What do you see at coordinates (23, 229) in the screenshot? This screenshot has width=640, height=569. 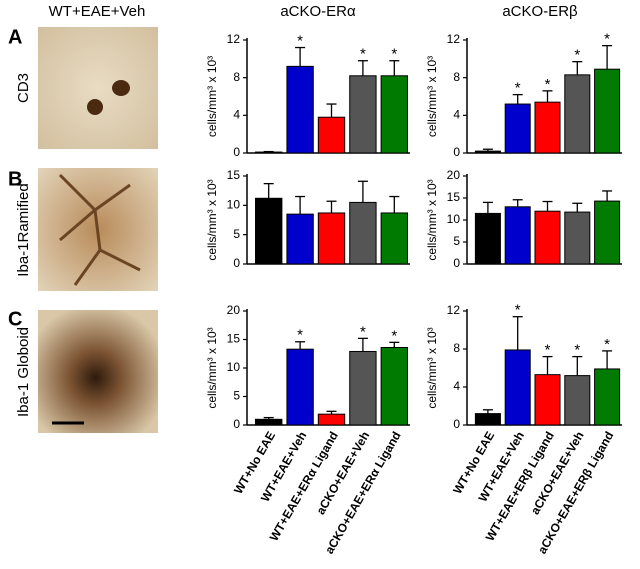 I see `row-label: Iba-1Ramified` at bounding box center [23, 229].